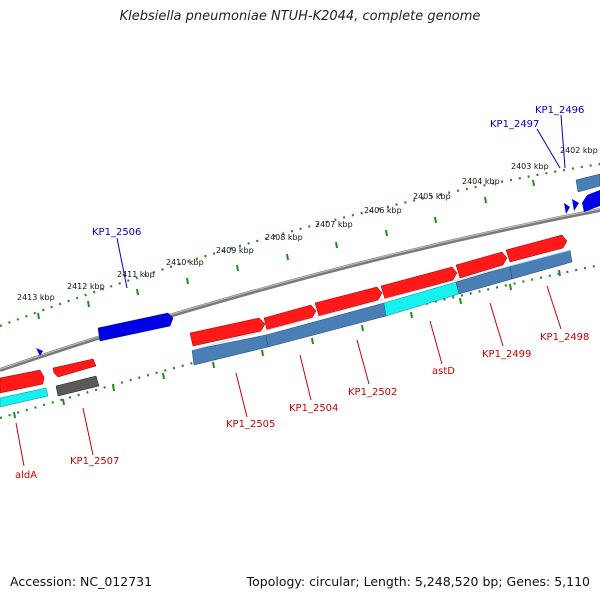  Describe the element at coordinates (284, 237) in the screenshot. I see `kbp-label: 2408 kbp` at that location.